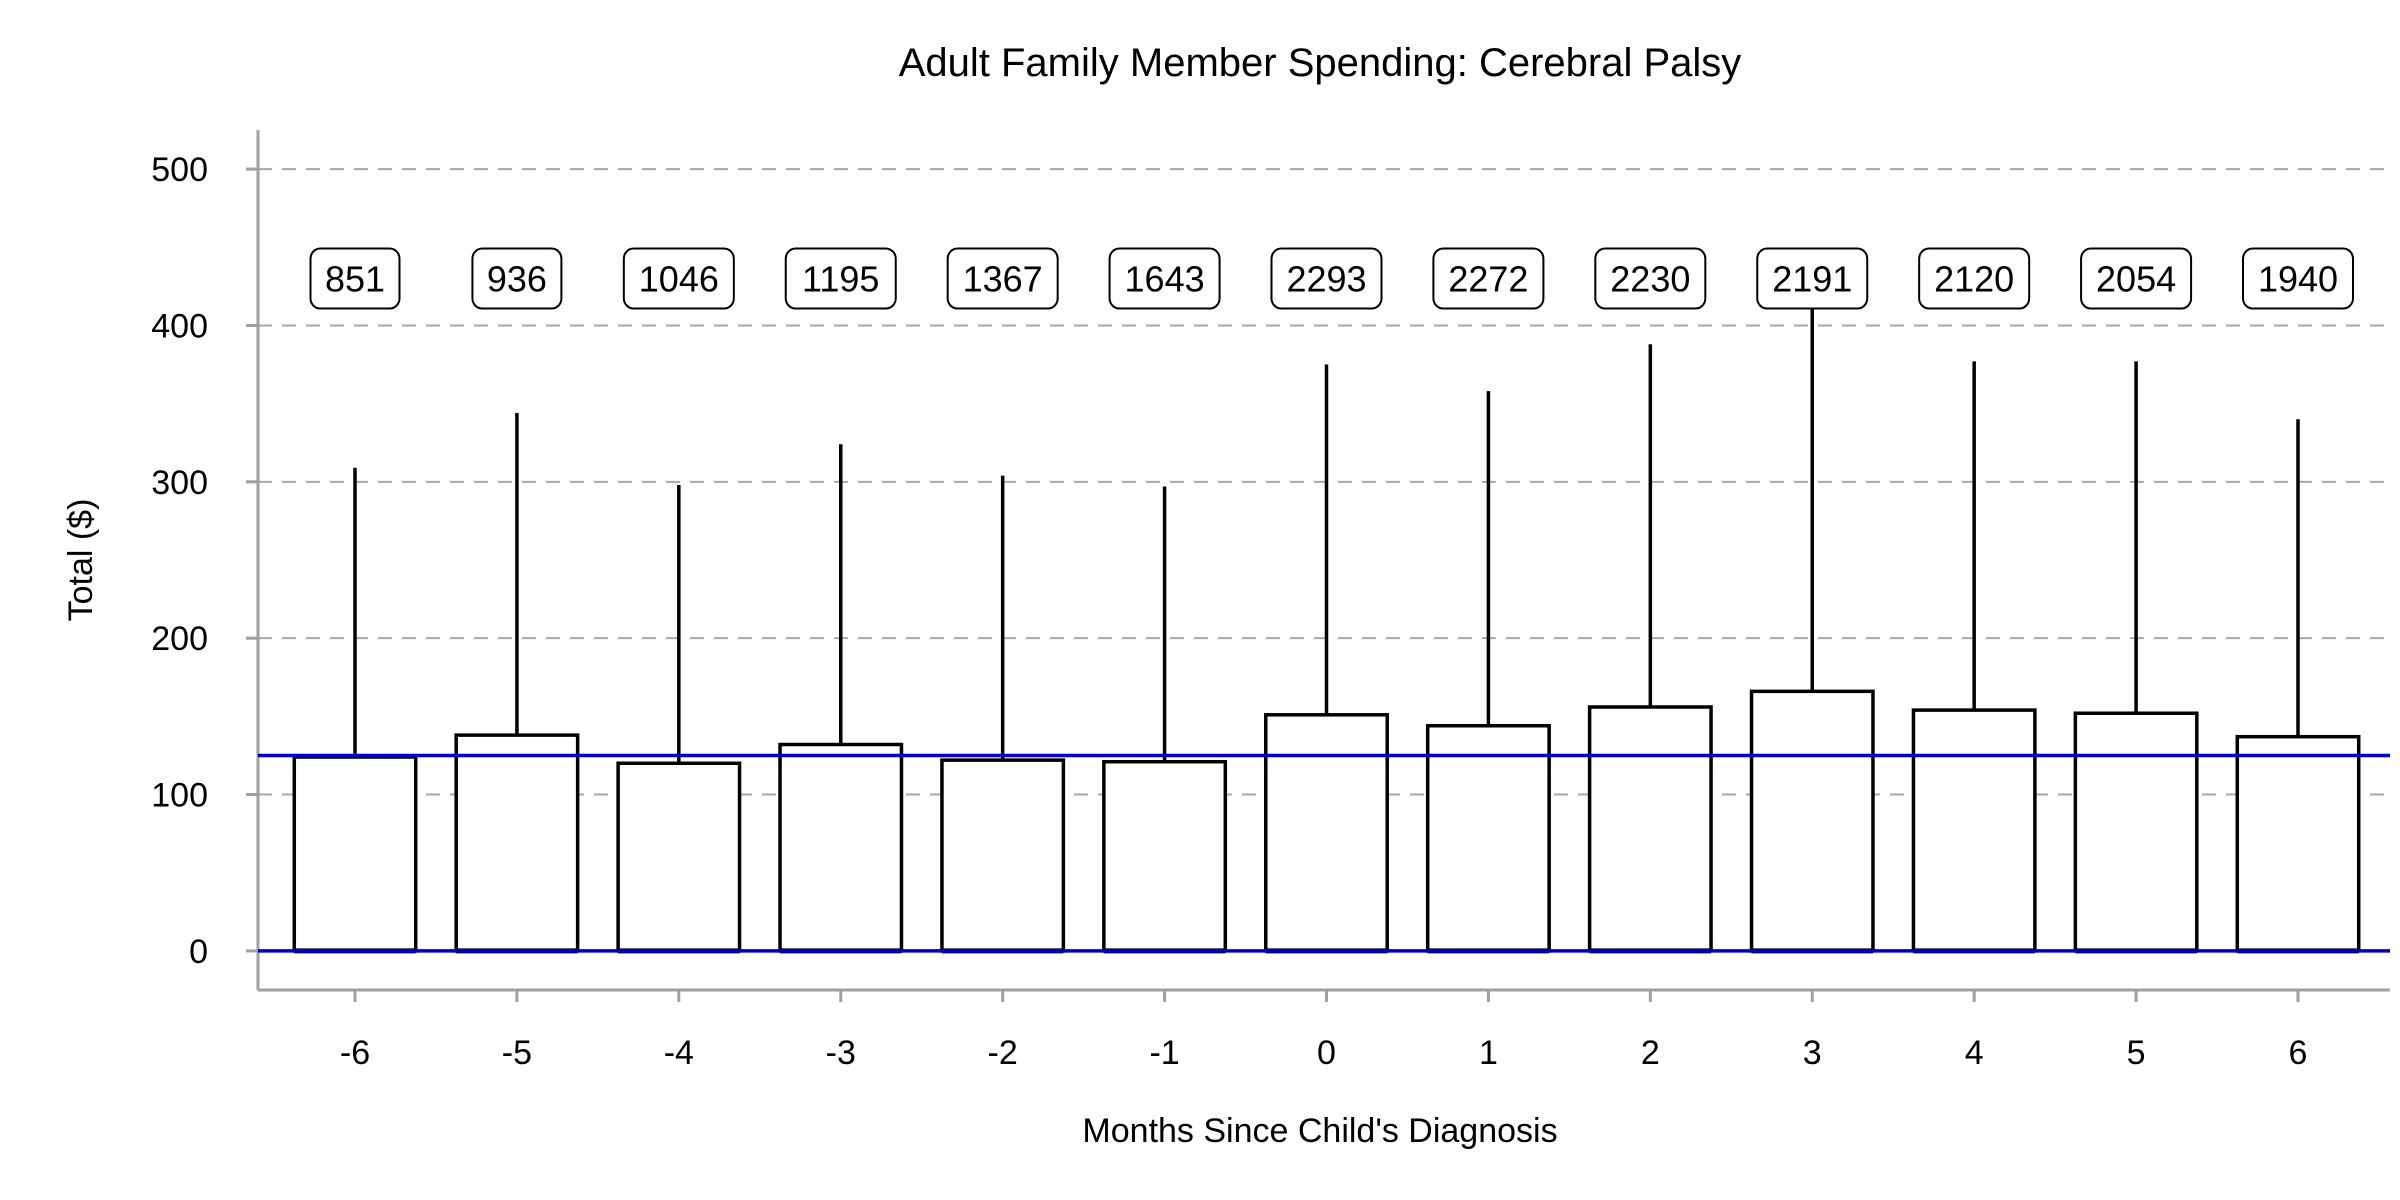  I want to click on count-label: 1046, so click(679, 279).